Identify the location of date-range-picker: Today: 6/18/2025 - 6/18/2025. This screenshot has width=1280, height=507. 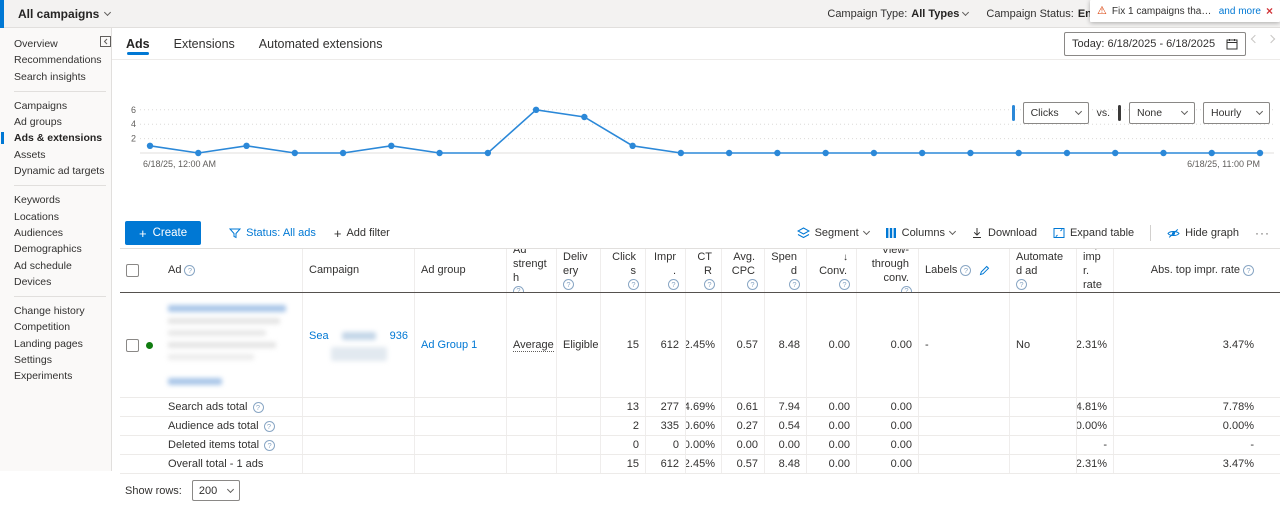
(1155, 44).